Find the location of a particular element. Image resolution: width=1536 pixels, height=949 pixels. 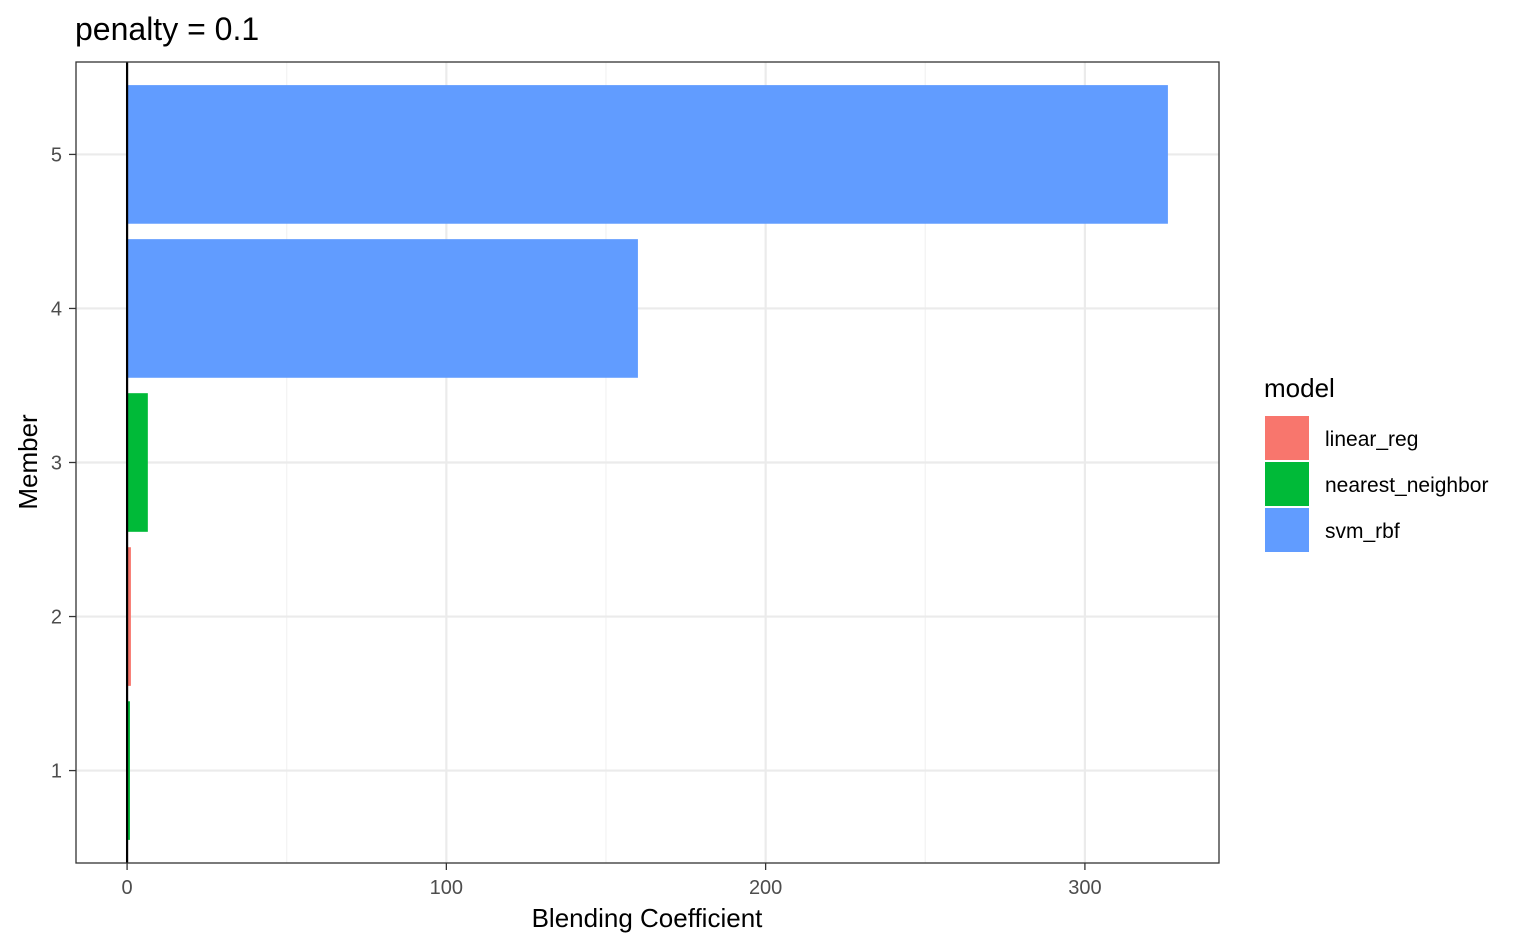

legend-label-nearest_neighbor: nearest_neighbor is located at coordinates (1406, 485).